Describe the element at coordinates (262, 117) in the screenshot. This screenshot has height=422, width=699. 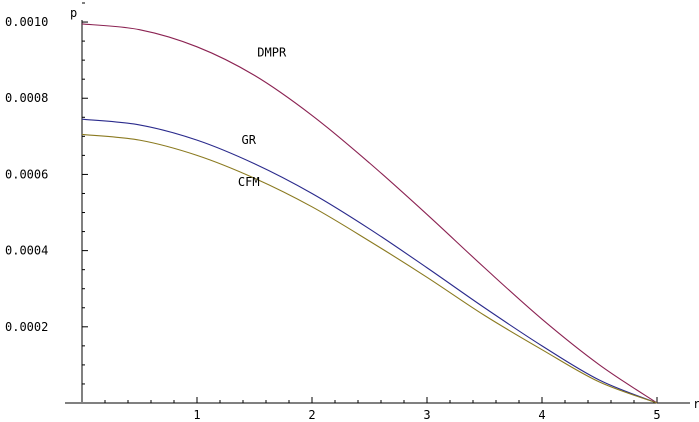
I see `series-labels: DMPR GR CFM` at that location.